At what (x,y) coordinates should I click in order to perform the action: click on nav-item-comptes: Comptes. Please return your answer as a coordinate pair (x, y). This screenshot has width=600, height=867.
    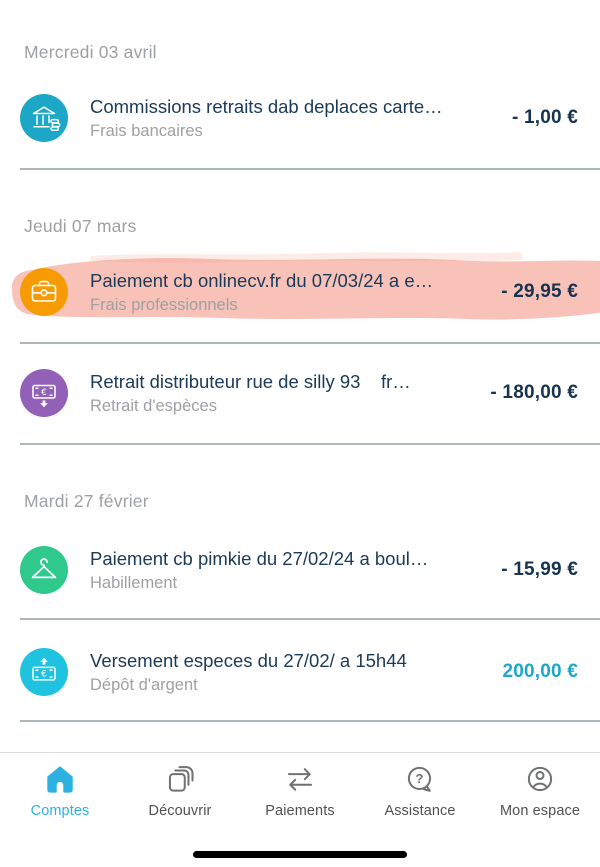
    Looking at the image, I should click on (60, 790).